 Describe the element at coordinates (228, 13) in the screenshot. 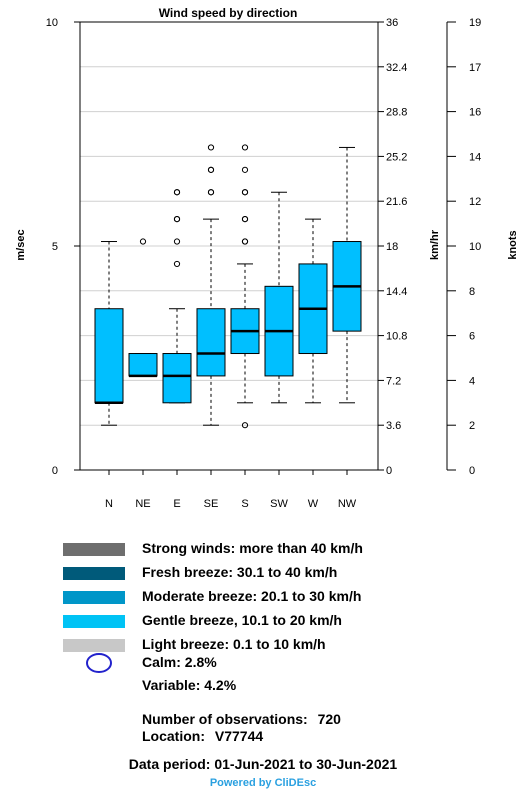

I see `chart-title: Wind speed by direction` at that location.